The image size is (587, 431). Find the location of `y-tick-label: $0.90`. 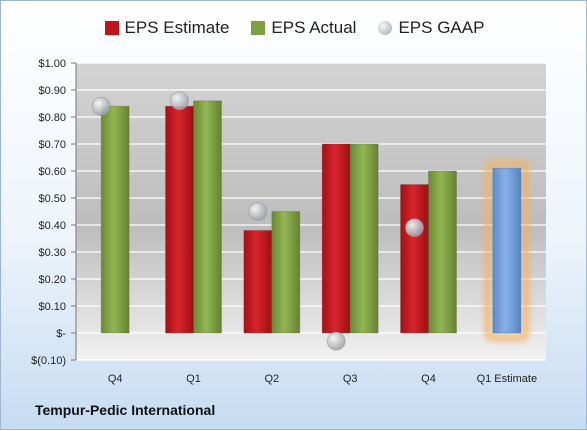

y-tick-label: $0.90 is located at coordinates (52, 91).